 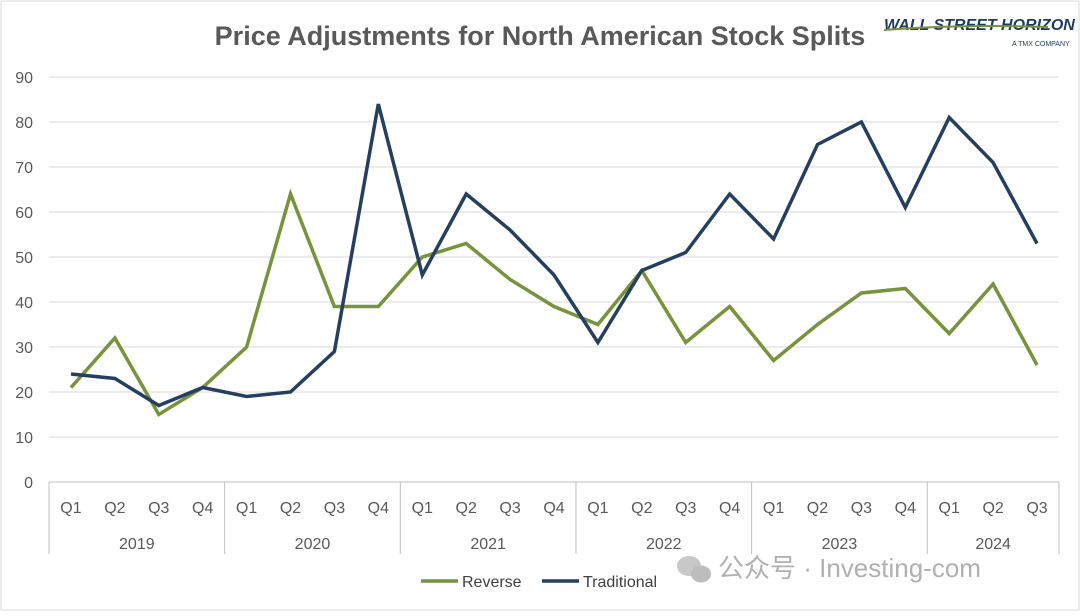 What do you see at coordinates (24, 438) in the screenshot?
I see `y-tick-label: 10` at bounding box center [24, 438].